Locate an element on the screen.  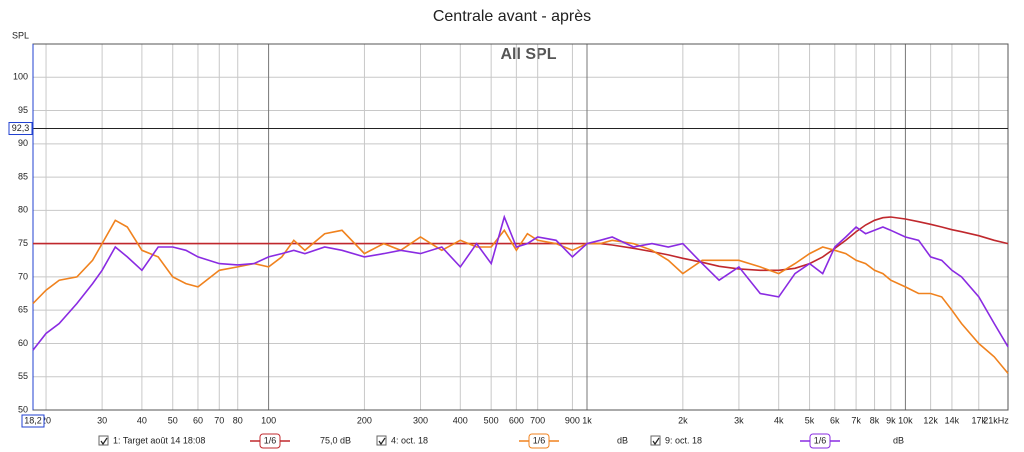
legend-label: 4: oct. 18 is located at coordinates (409, 440).